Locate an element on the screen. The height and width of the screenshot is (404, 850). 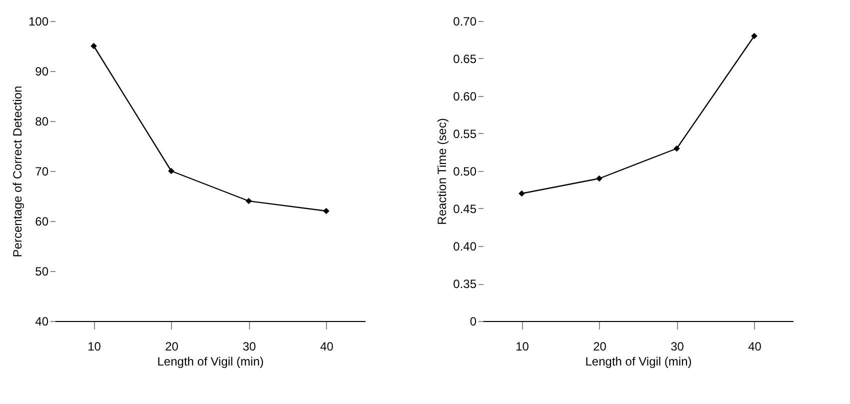
y-axis-title: Percentage of Correct Detection is located at coordinates (17, 172).